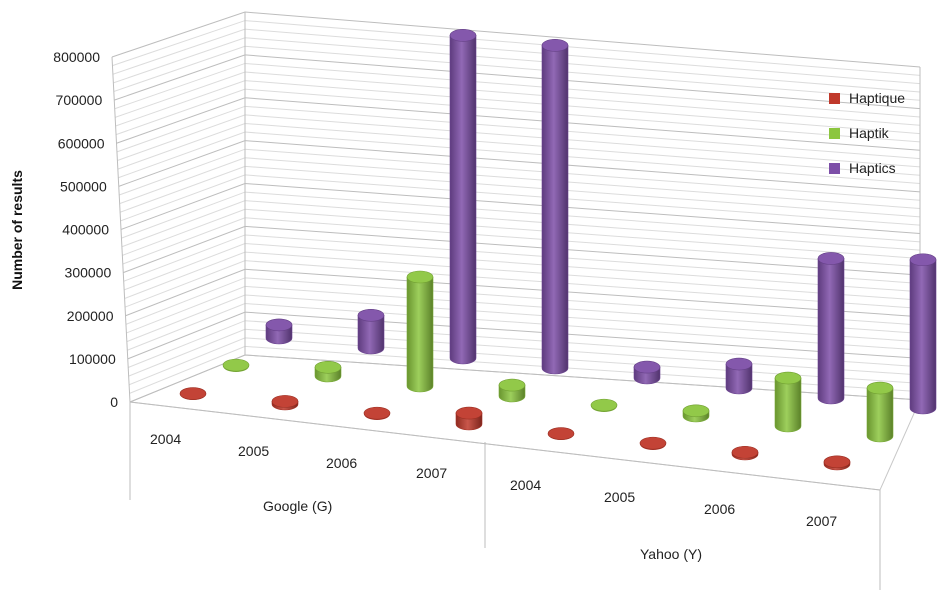 The height and width of the screenshot is (592, 944). What do you see at coordinates (79, 100) in the screenshot?
I see `y-tick-label: 700000` at bounding box center [79, 100].